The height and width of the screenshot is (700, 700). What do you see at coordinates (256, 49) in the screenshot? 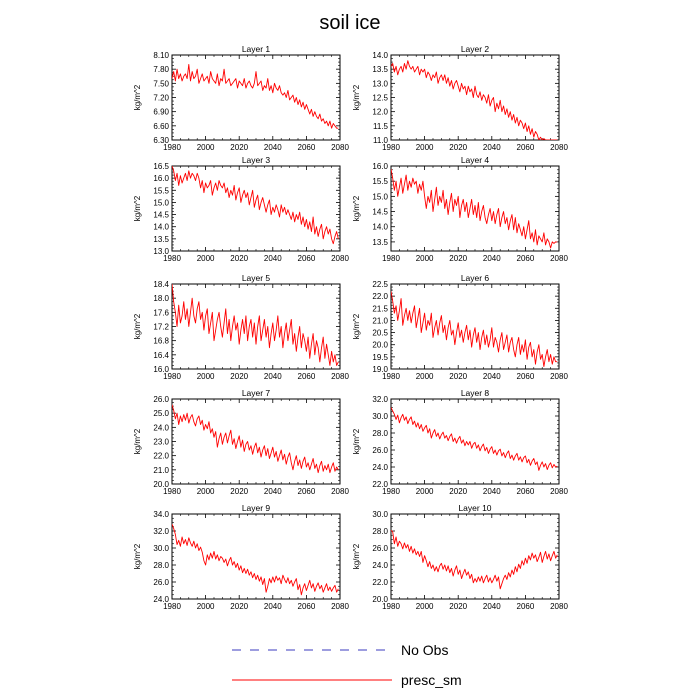
I see `panel-title: Layer 1` at bounding box center [256, 49].